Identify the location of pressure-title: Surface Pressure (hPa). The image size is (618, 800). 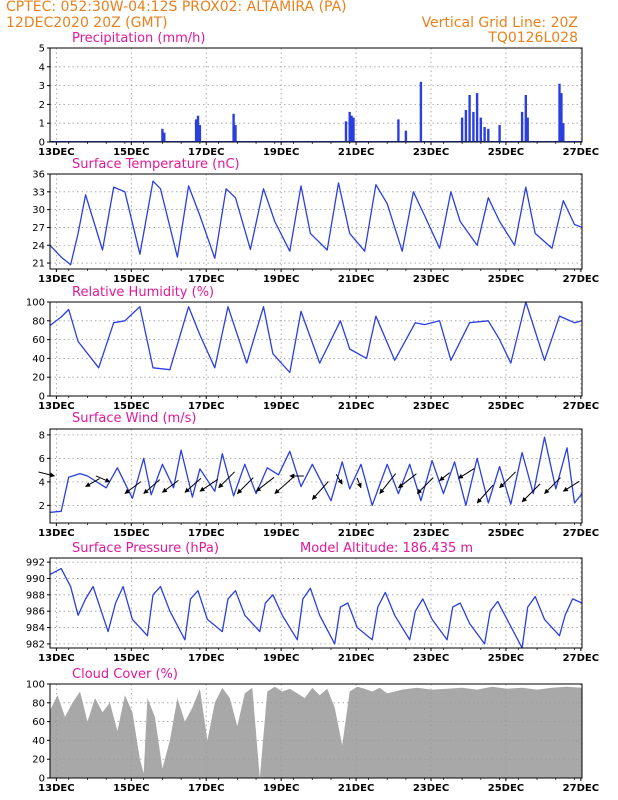
(145, 548).